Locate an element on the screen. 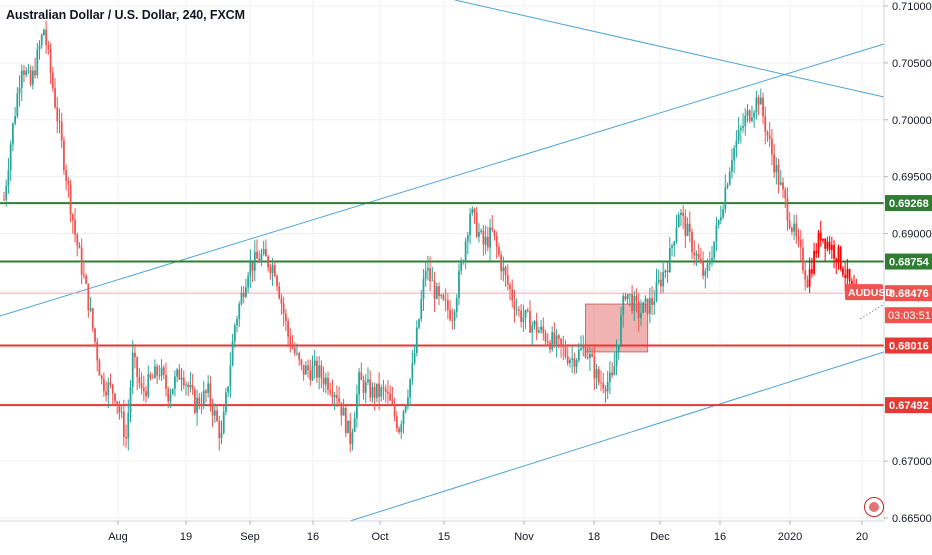 This screenshot has width=932, height=555. current-price-label: 0.68476 is located at coordinates (909, 294).